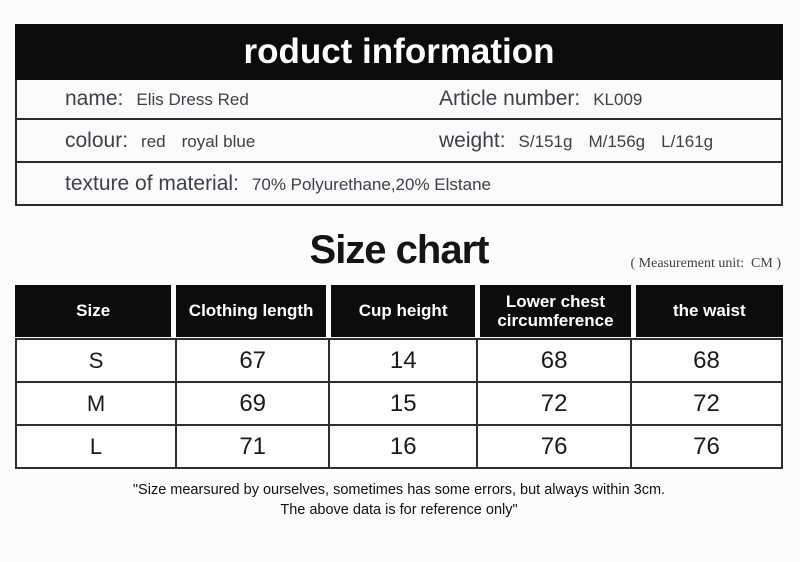 This screenshot has height=562, width=800. I want to click on name-cell: name: Elis Dress Red, so click(228, 99).